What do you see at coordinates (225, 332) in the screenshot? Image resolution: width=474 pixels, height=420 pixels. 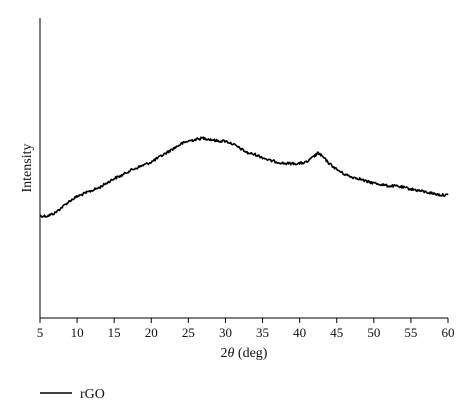 I see `x-tick-label: 30` at bounding box center [225, 332].